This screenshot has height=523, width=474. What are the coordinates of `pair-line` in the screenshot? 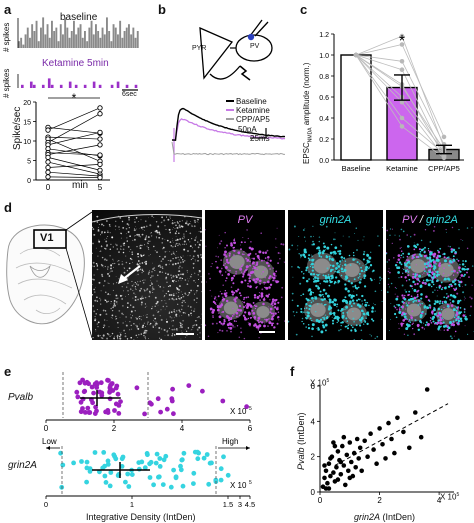 It's located at (74, 119).